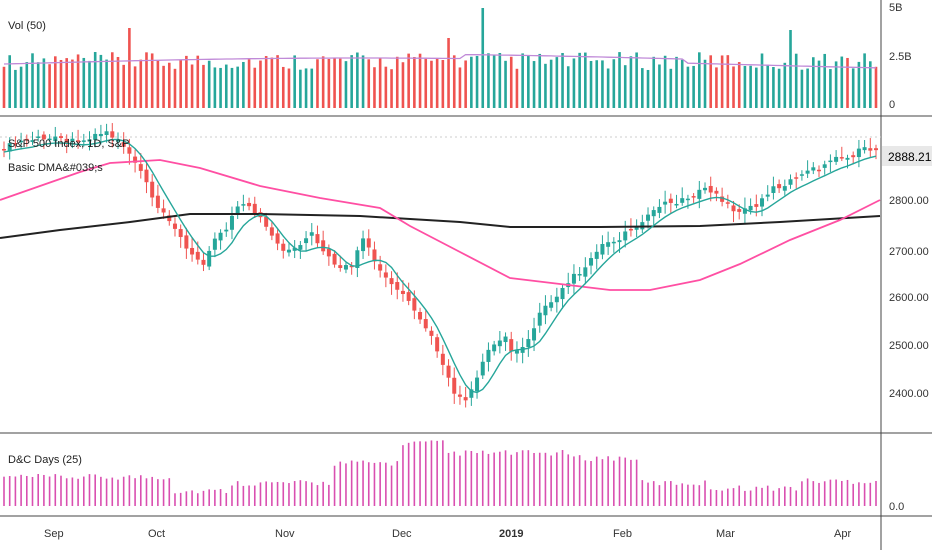 The width and height of the screenshot is (932, 550). What do you see at coordinates (68, 144) in the screenshot?
I see `price-title: S&P 500 Index, 1D, S&P` at bounding box center [68, 144].